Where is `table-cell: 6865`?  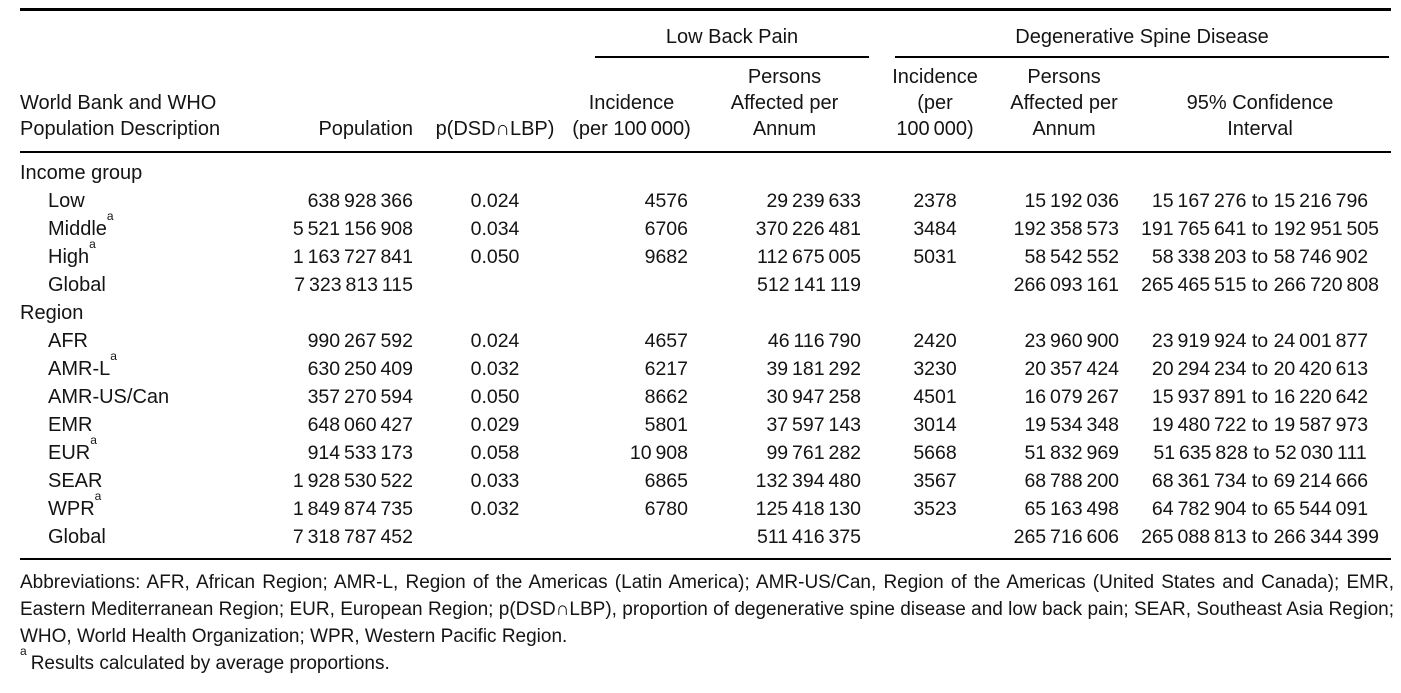
table-cell: 6865 is located at coordinates (666, 480).